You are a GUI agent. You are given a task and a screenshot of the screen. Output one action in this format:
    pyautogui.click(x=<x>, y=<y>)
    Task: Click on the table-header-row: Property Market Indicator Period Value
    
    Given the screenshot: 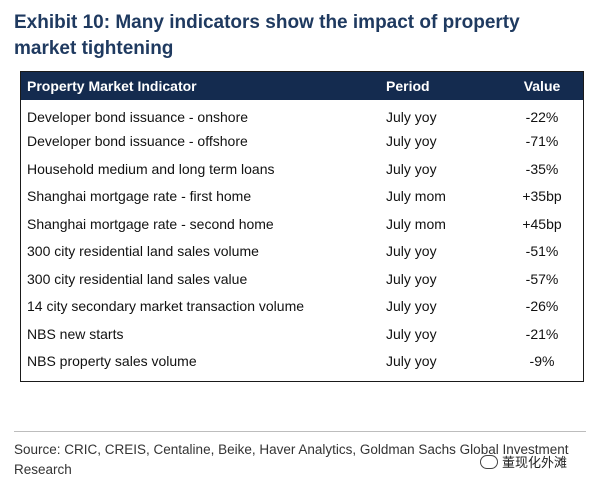 What is the action you would take?
    pyautogui.click(x=302, y=86)
    